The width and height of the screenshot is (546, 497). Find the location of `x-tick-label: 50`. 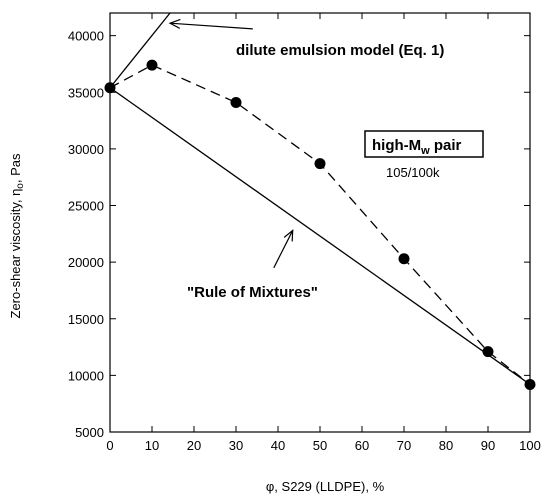

x-tick-label: 50 is located at coordinates (320, 445).